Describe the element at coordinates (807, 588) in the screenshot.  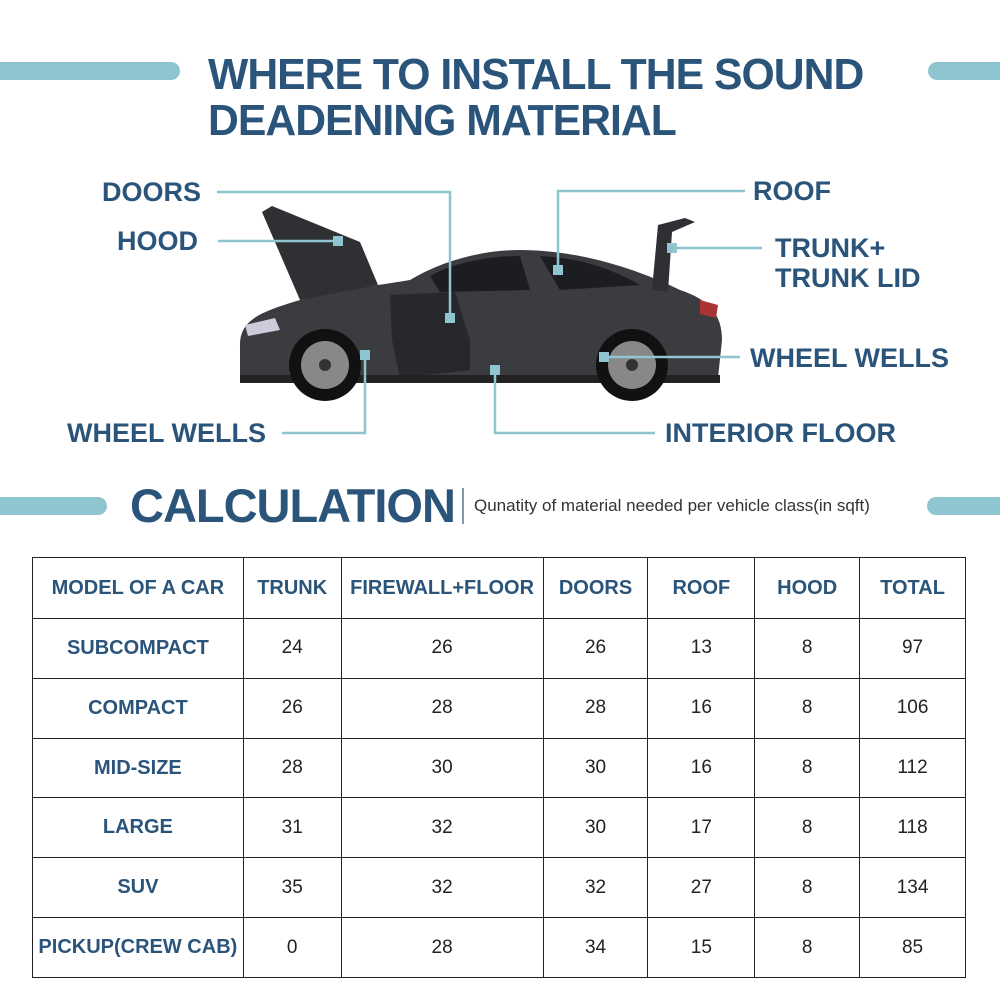
I see `column-header: HOOD` at that location.